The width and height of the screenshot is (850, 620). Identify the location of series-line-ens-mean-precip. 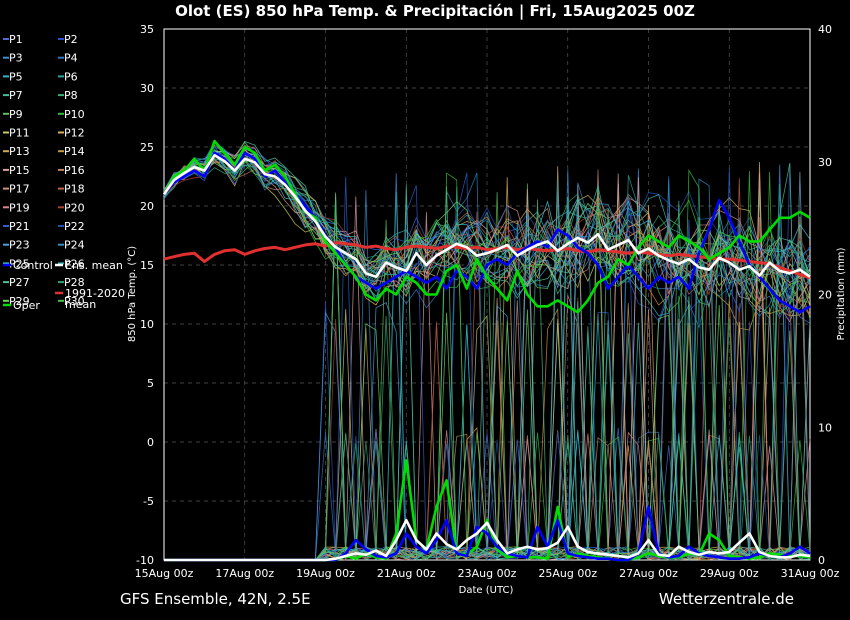
(487, 540).